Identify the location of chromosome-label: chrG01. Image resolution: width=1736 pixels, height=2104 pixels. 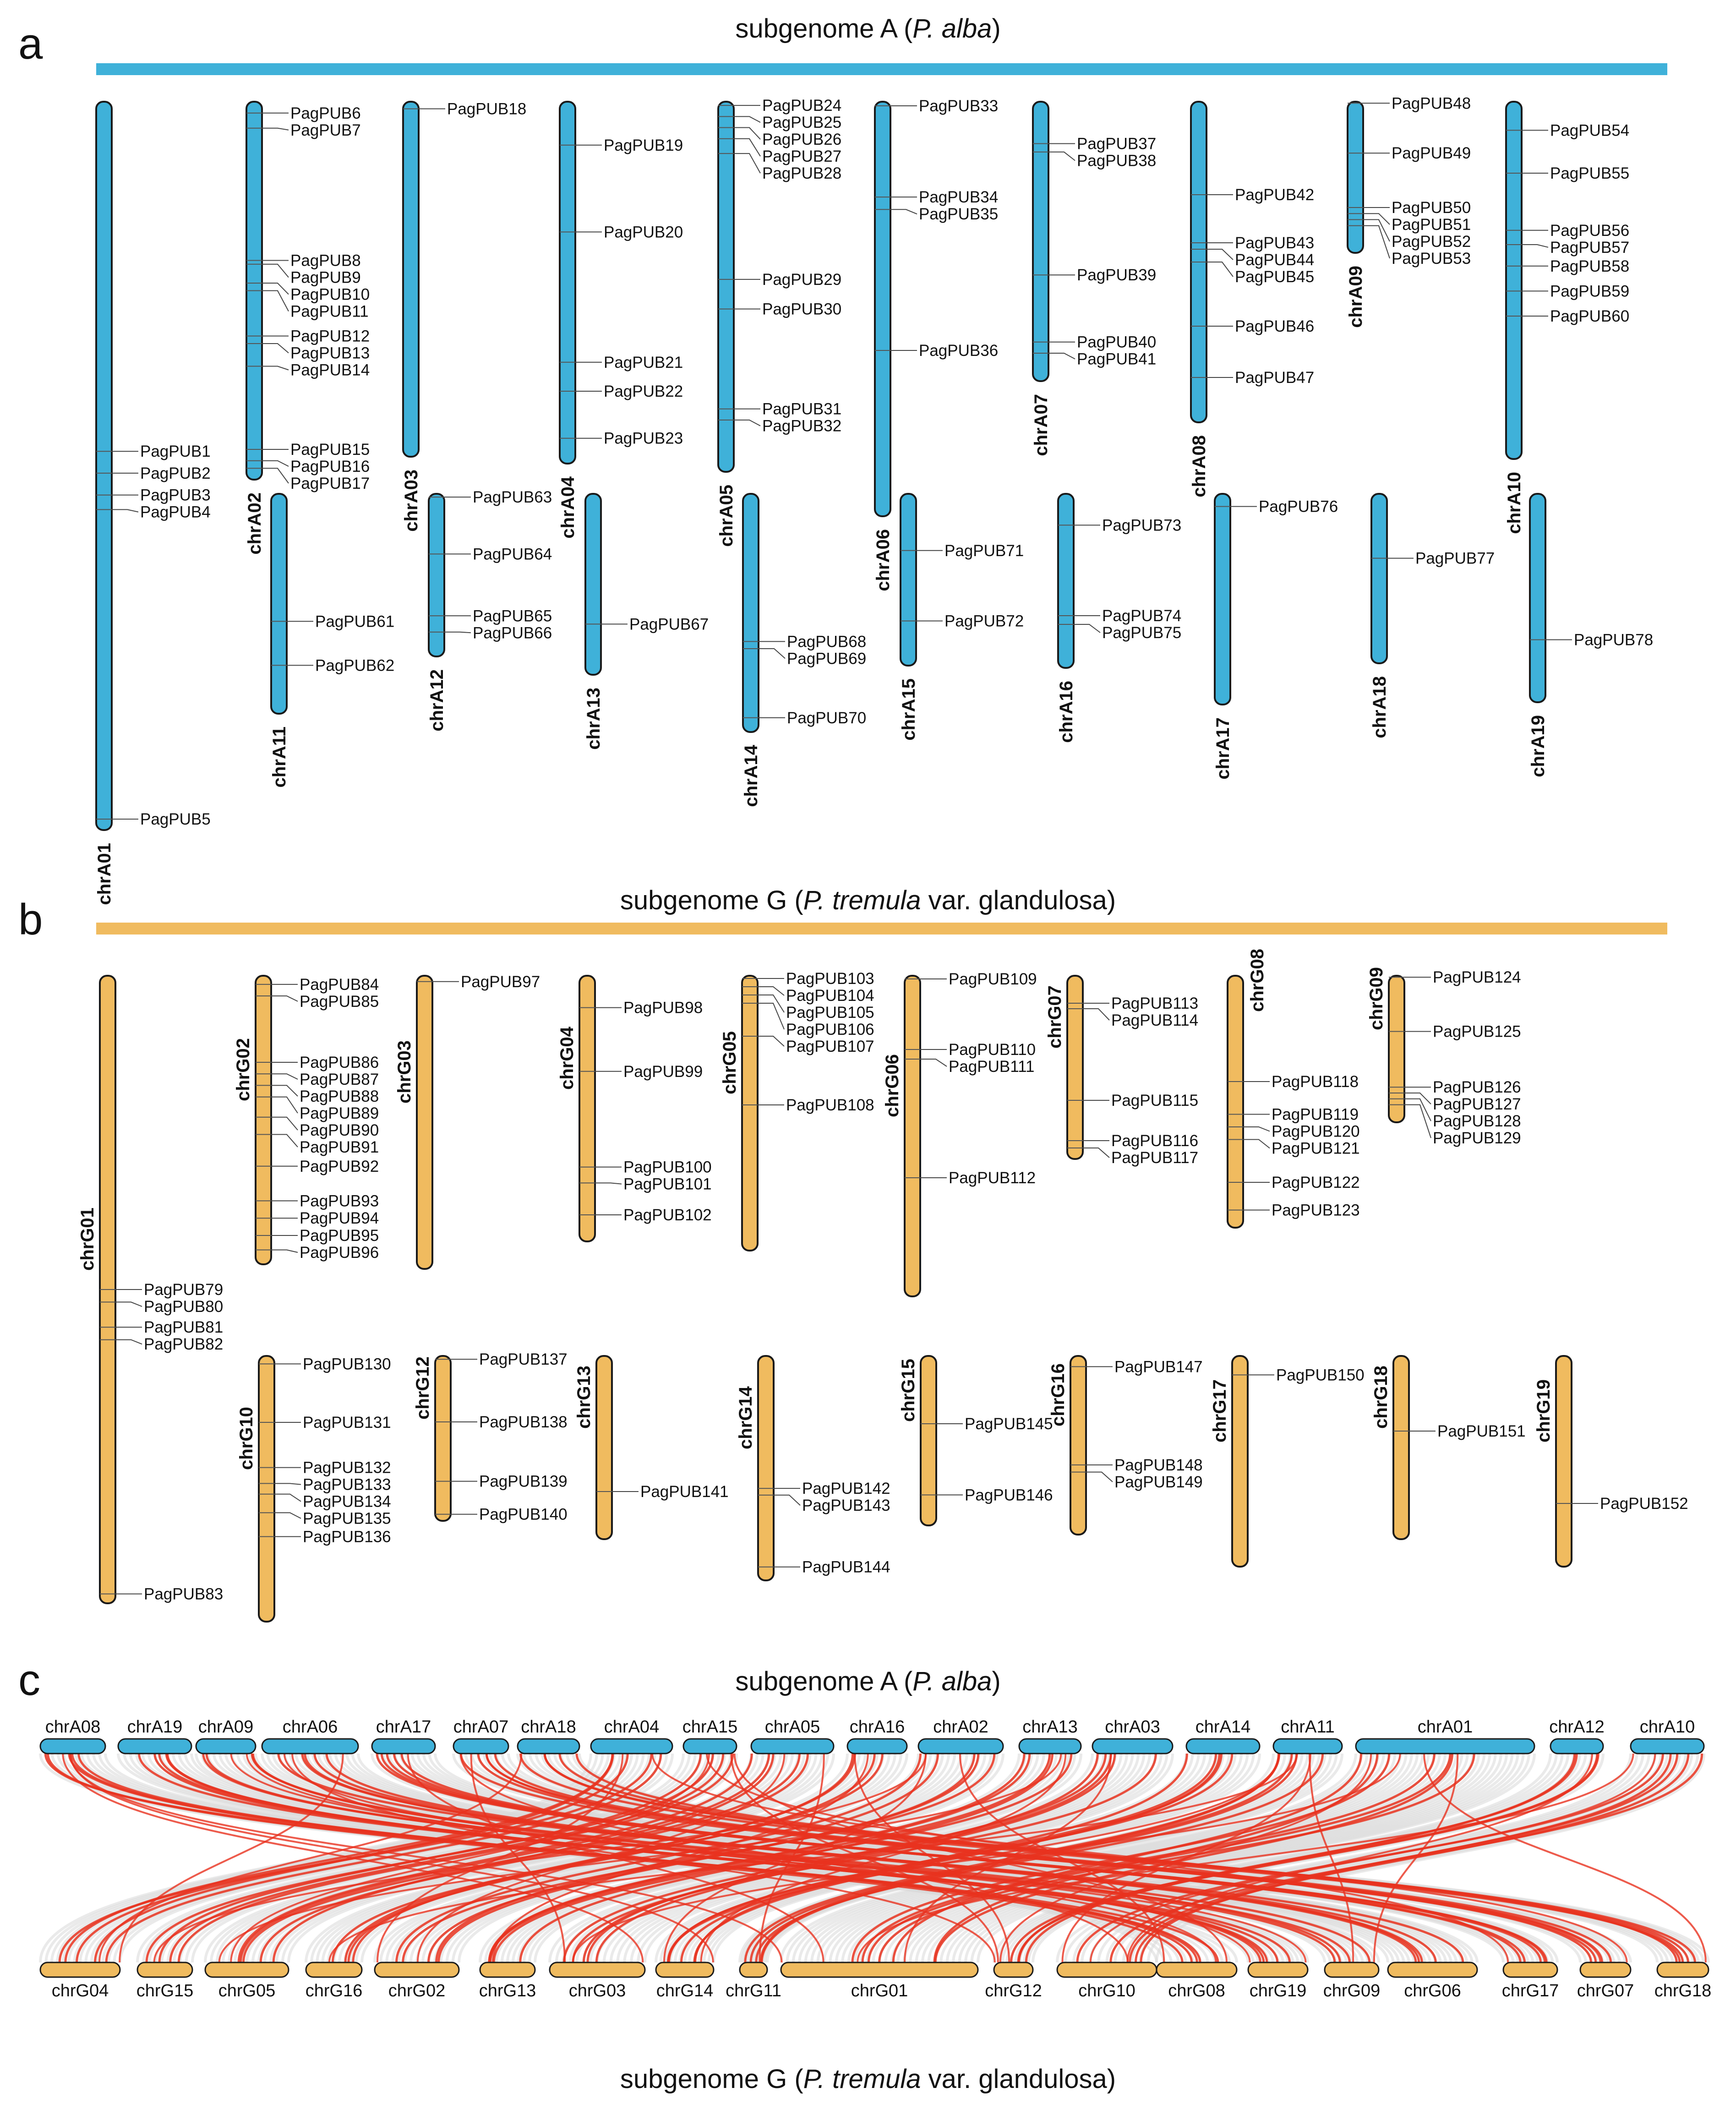
(87, 1240).